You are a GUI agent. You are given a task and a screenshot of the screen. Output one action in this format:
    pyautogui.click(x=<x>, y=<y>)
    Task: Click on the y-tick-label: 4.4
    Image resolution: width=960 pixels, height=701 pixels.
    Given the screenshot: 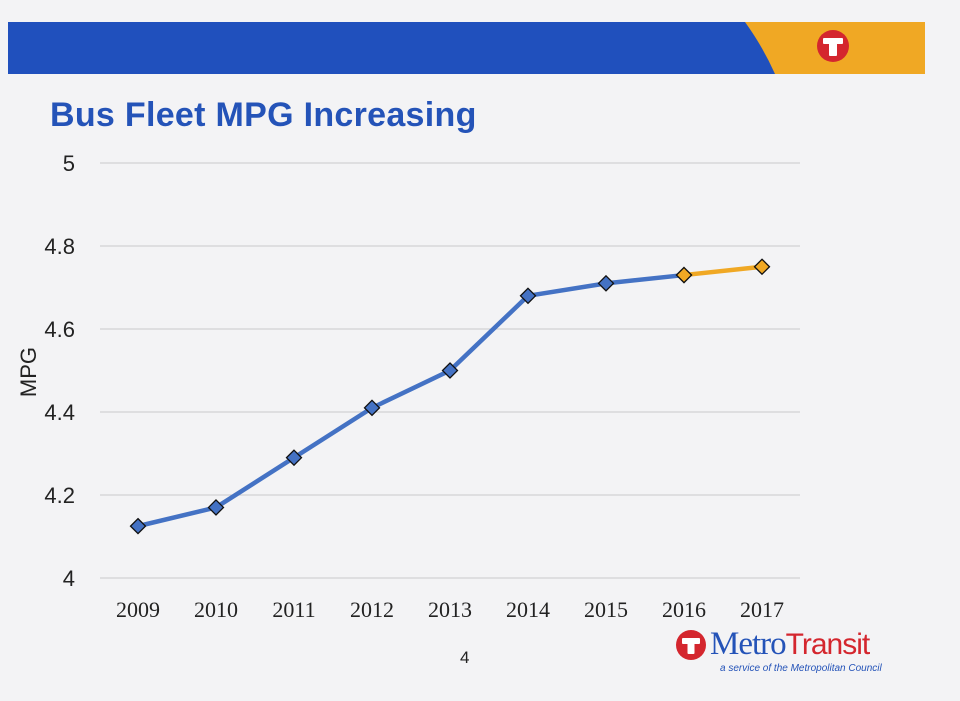 What is the action you would take?
    pyautogui.click(x=59, y=412)
    